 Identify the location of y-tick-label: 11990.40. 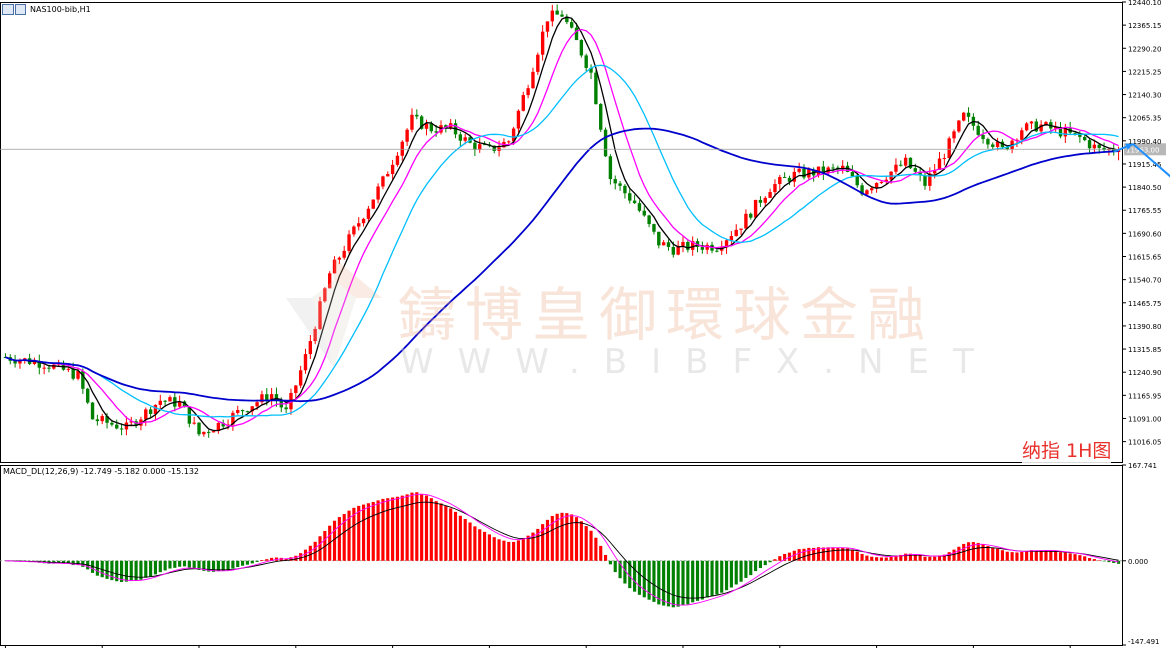
(1144, 142).